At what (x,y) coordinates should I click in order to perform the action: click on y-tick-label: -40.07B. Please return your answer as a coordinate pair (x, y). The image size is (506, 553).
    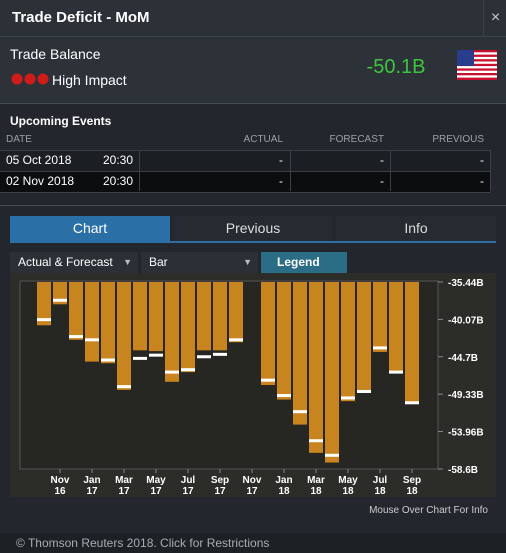
    Looking at the image, I should click on (466, 320).